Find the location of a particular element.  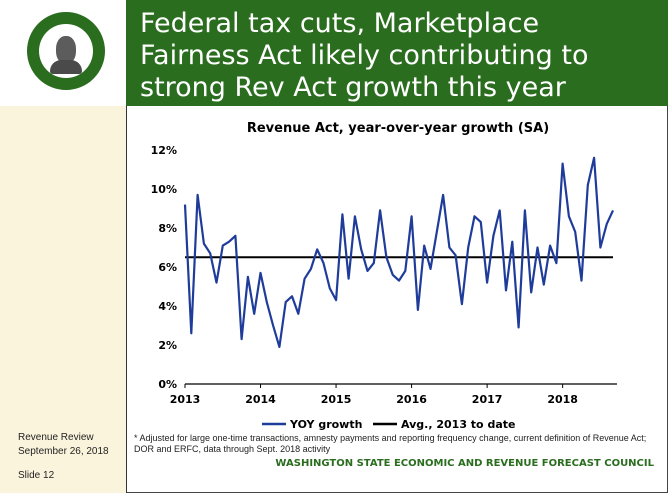

x-tick-label: 2018 is located at coordinates (562, 399).